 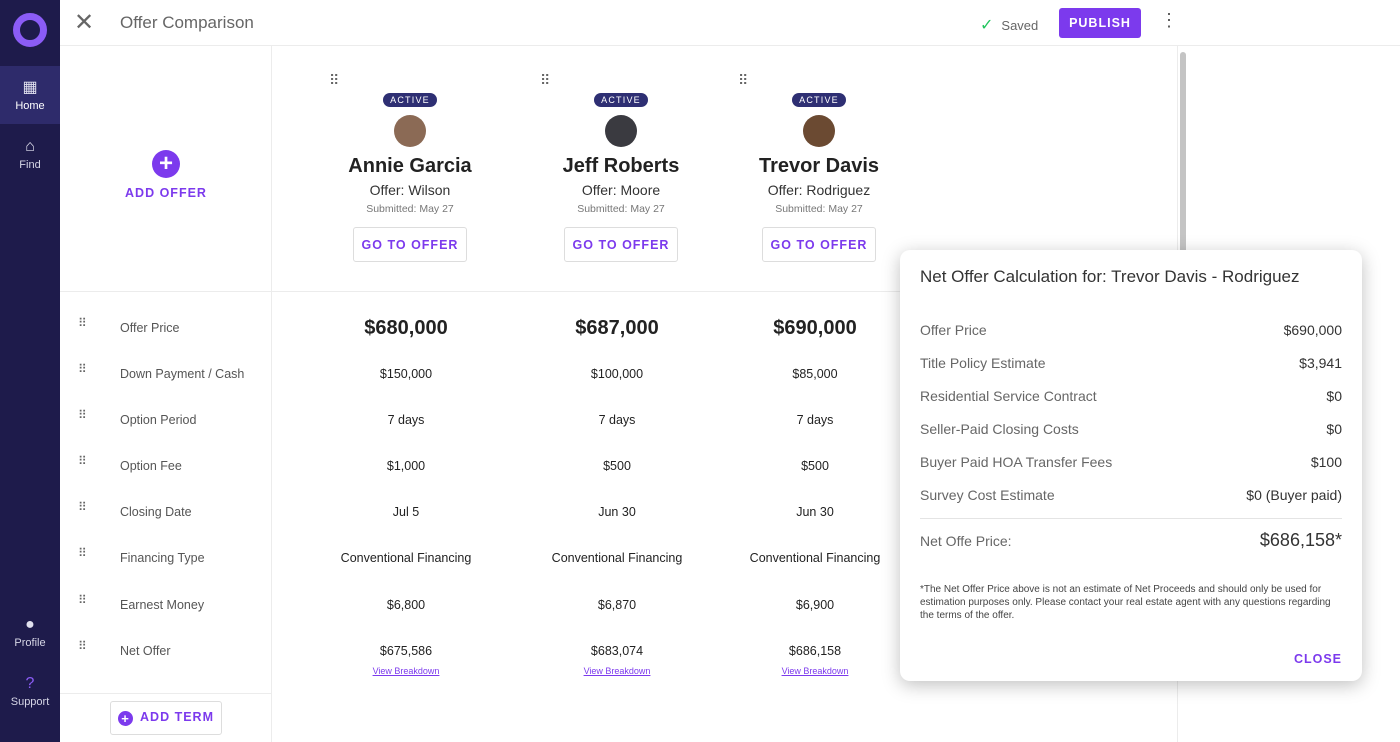 I want to click on calc-label: Title Policy Estimate, so click(x=983, y=363).